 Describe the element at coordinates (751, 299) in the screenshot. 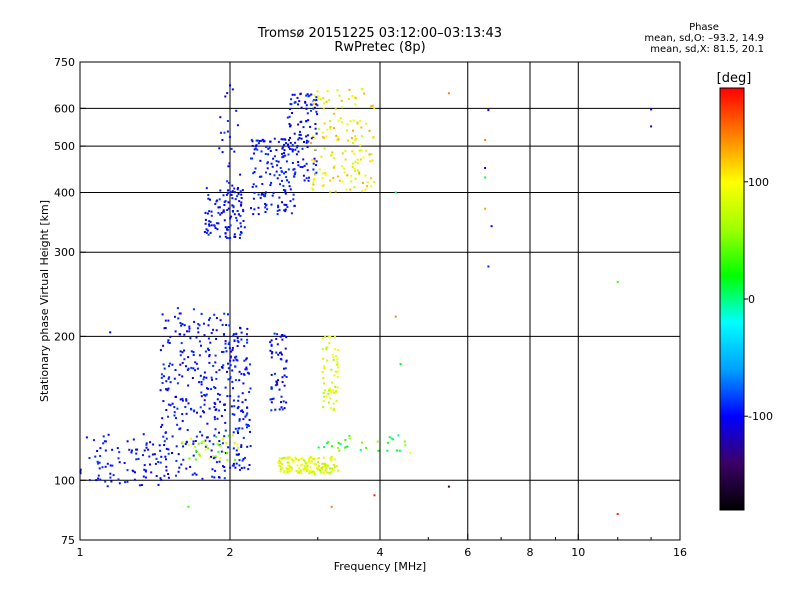

I see `colorbar-tick-label: 0` at that location.